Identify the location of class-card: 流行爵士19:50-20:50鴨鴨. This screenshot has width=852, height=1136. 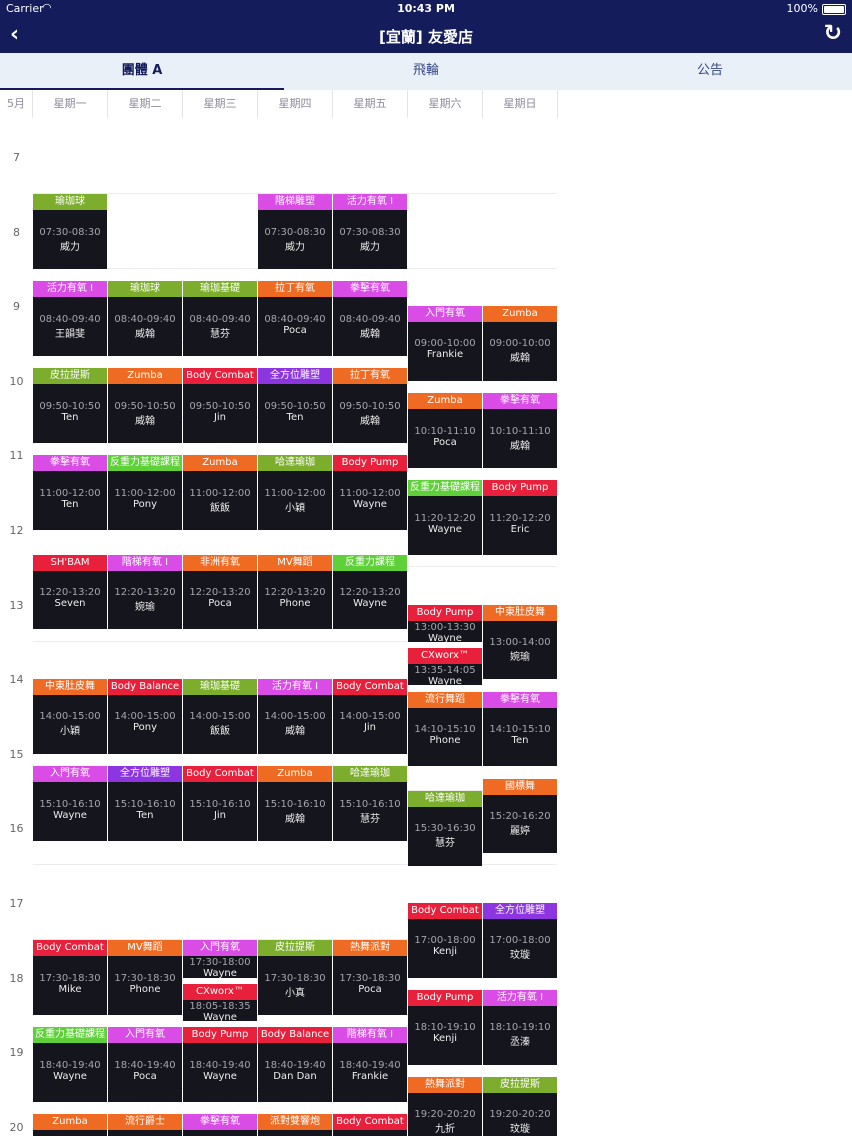
(145, 1125).